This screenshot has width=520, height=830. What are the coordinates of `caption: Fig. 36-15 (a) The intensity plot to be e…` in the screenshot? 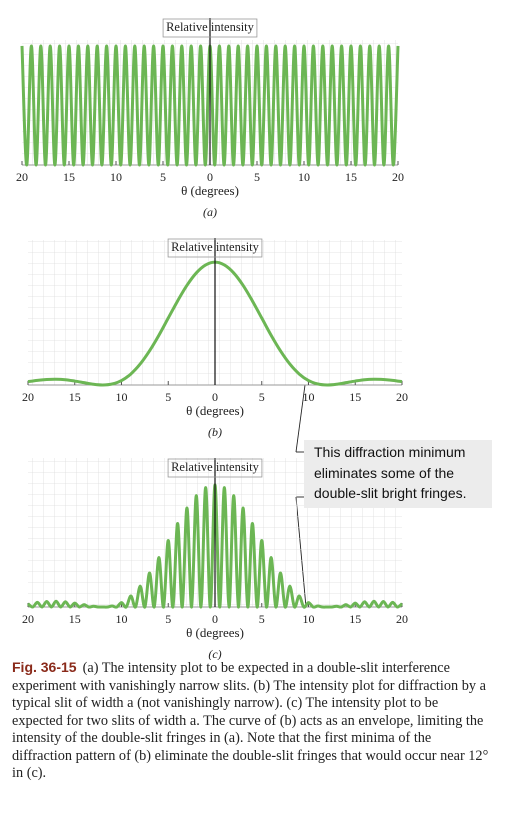 It's located at (251, 721).